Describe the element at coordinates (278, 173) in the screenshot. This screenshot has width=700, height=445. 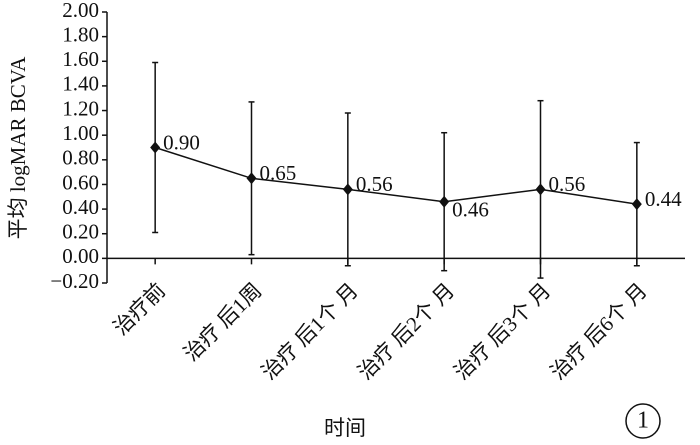
I see `data-label: 0.65` at that location.